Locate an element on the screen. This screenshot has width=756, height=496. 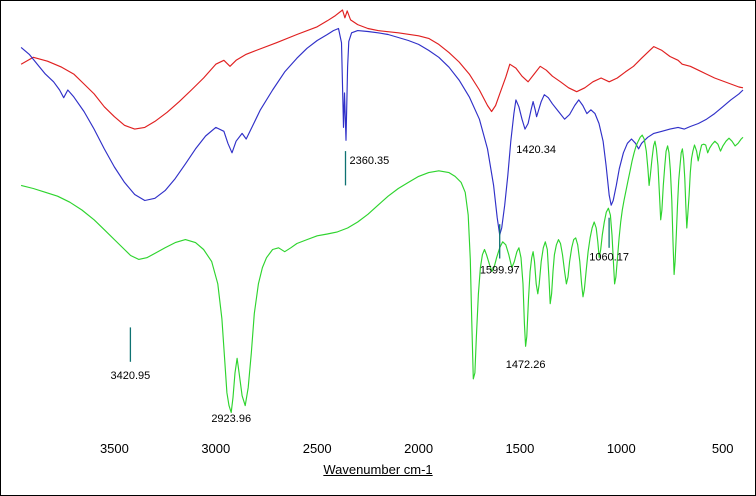
x-tick-label: 3500 is located at coordinates (114, 448).